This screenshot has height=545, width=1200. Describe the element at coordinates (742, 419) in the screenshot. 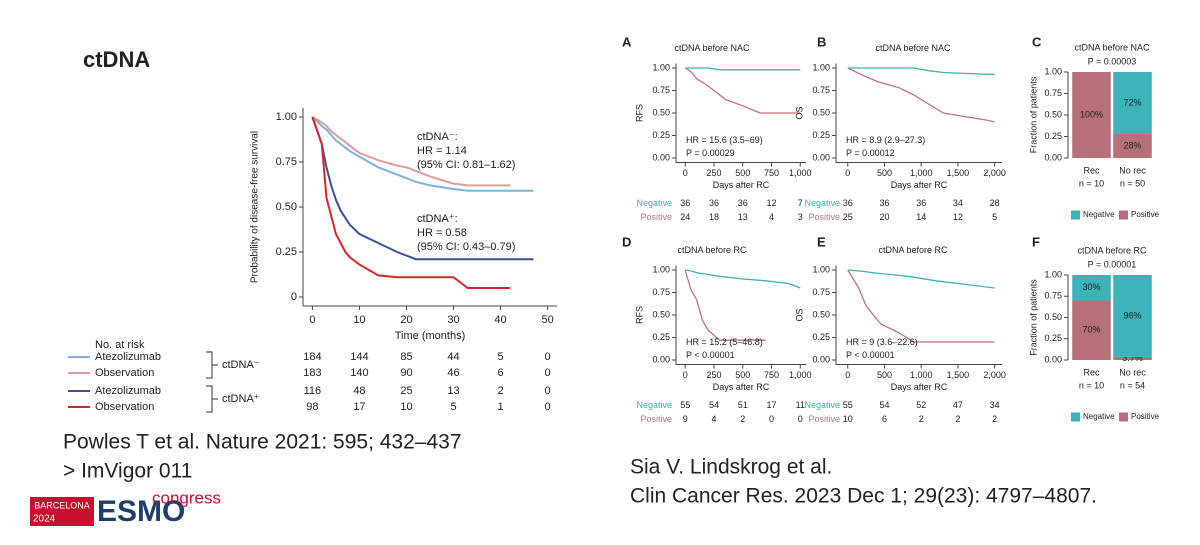

I see `risk-count: 2` at that location.